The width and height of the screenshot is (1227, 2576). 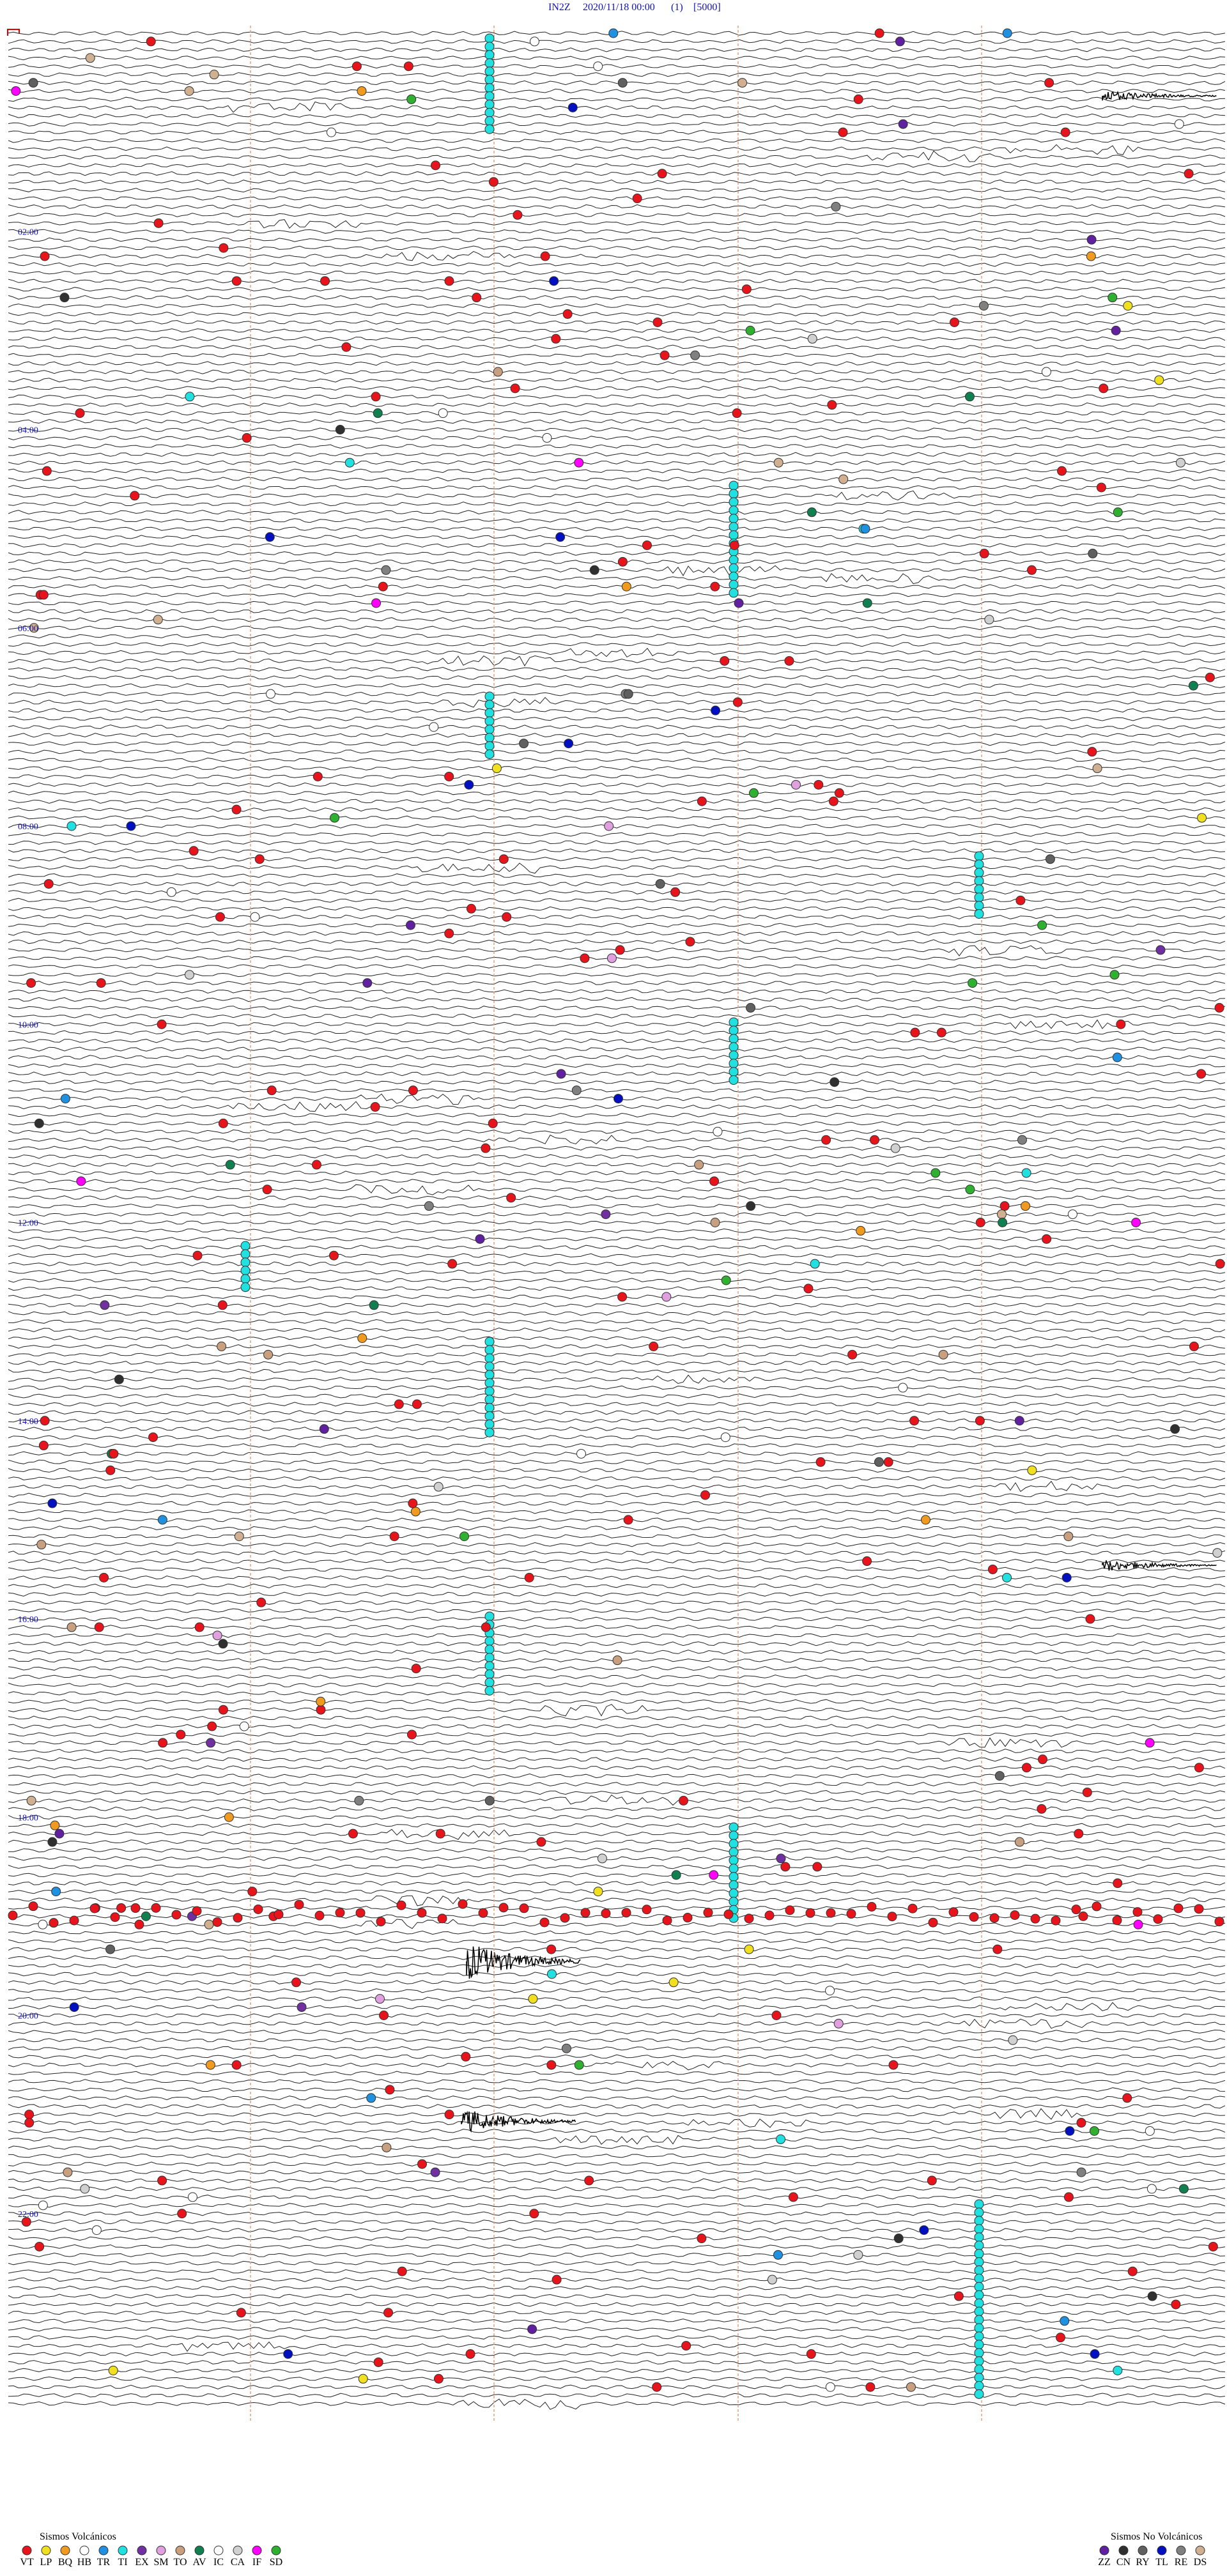 What do you see at coordinates (1123, 2562) in the screenshot?
I see `legend-label: CN` at bounding box center [1123, 2562].